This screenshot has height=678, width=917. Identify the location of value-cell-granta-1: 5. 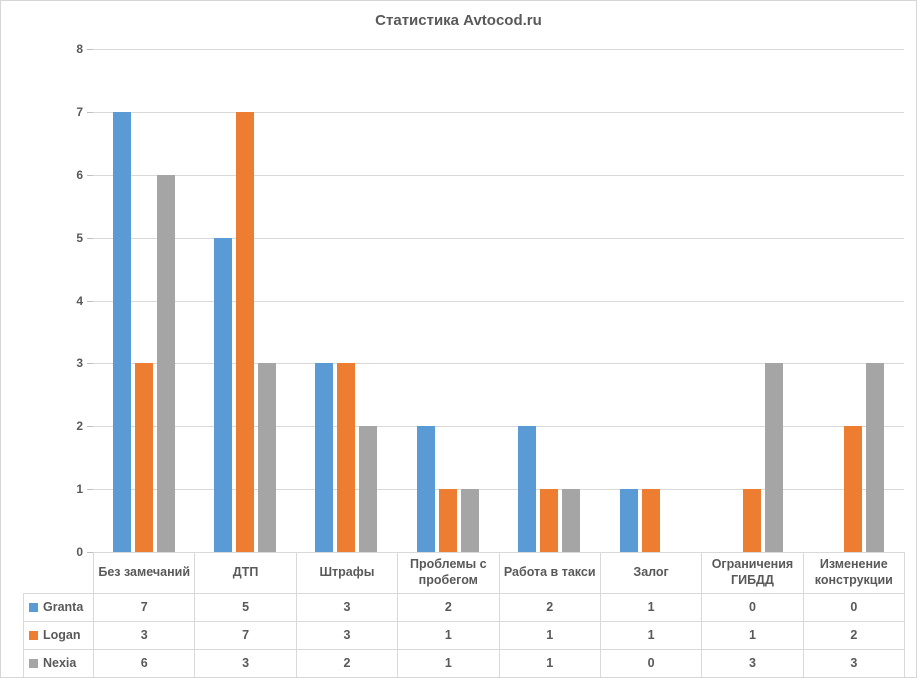
(245, 607).